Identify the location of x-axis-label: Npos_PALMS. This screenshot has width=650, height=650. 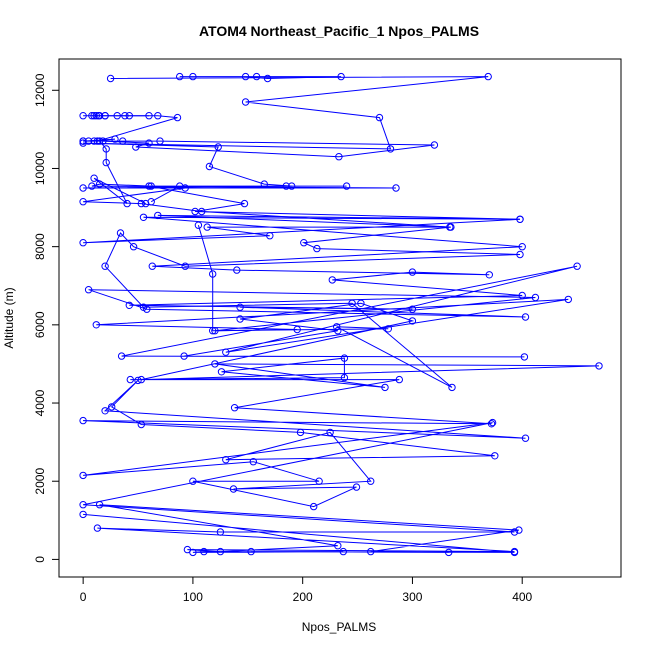
(339, 627).